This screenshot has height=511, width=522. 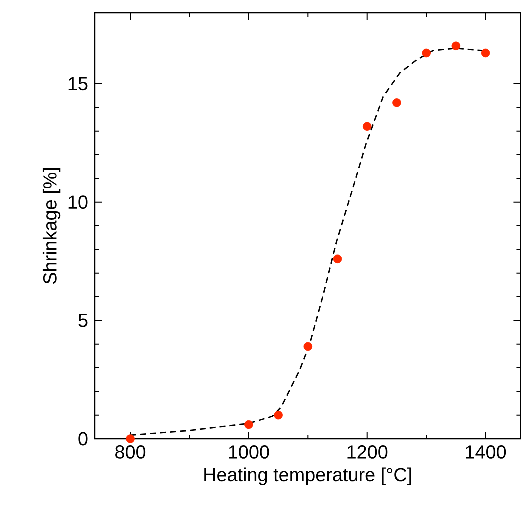 I want to click on x-tick-label: 1200, so click(x=368, y=452).